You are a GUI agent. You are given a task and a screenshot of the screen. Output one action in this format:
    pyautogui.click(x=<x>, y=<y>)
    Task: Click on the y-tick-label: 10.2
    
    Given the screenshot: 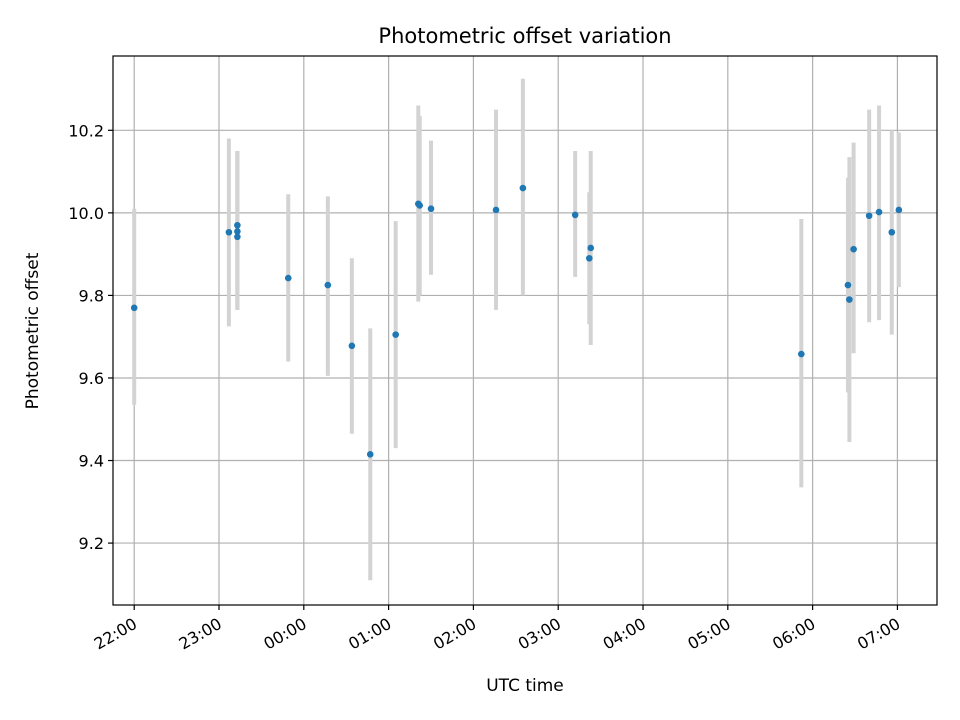 What is the action you would take?
    pyautogui.click(x=86, y=130)
    